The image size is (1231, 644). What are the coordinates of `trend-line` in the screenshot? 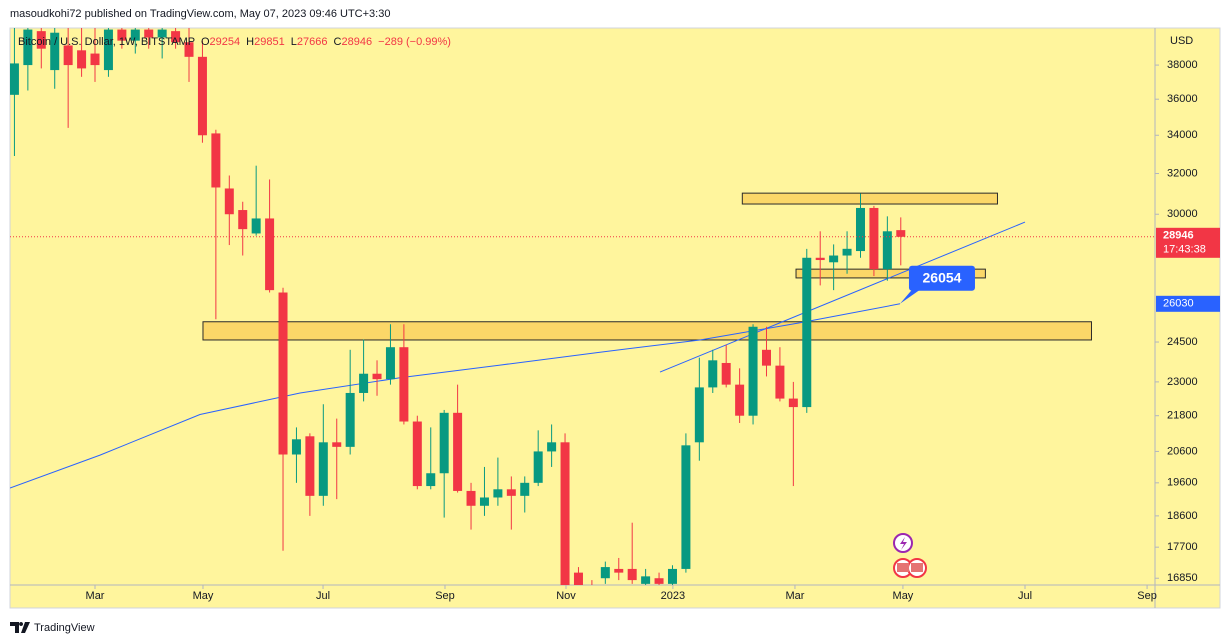 It's located at (842, 297).